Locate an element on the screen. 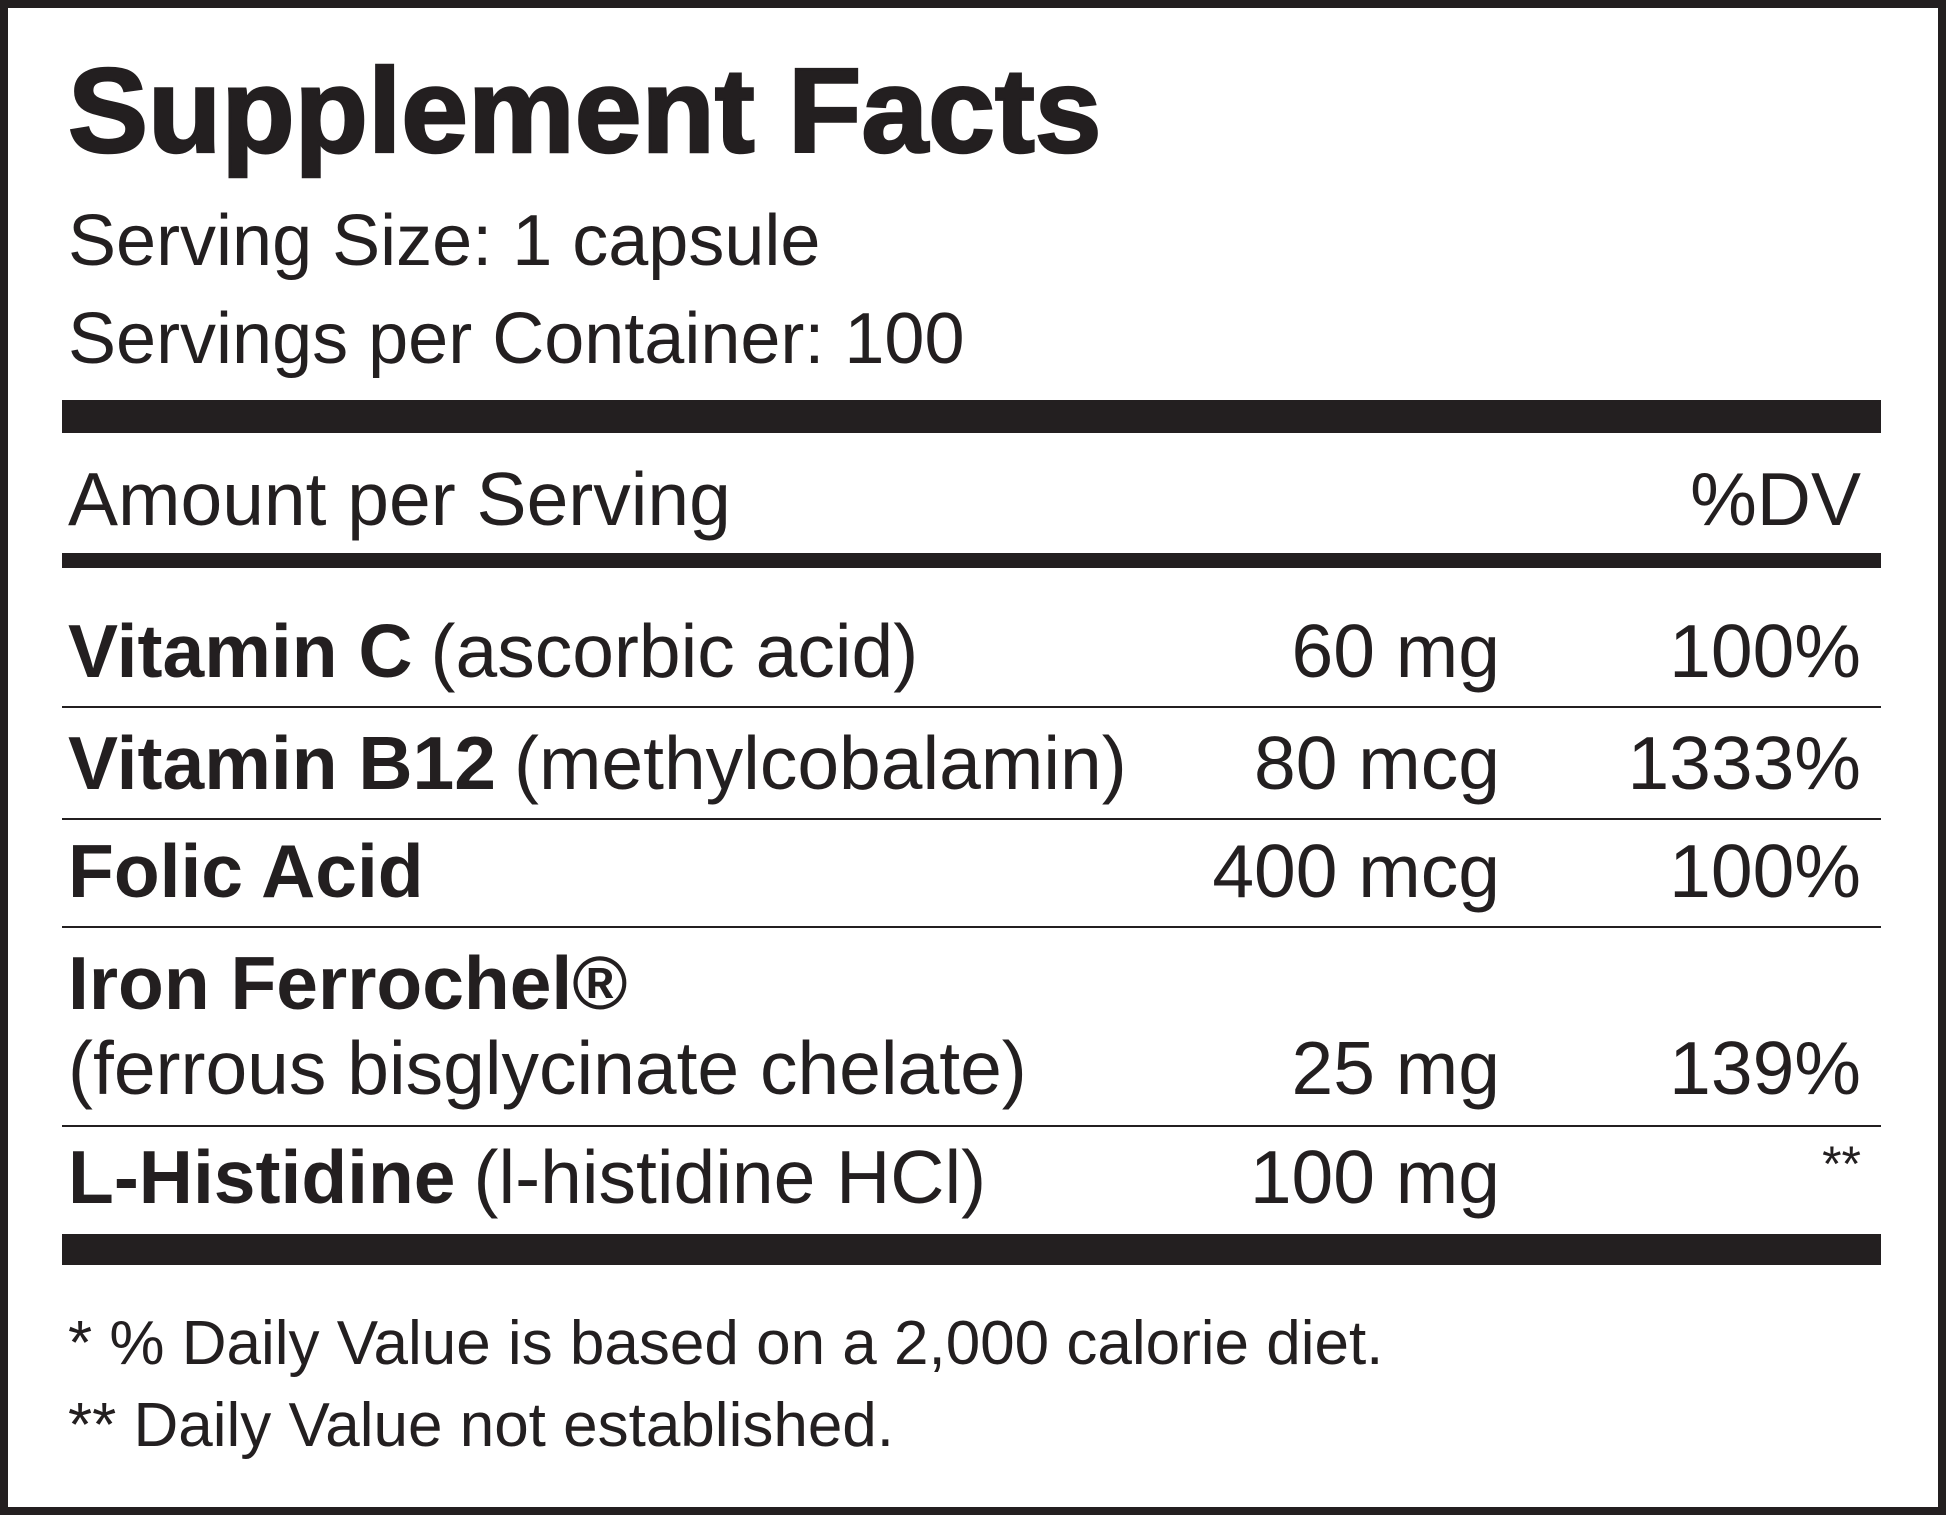  nutrient-name-line: Vitamin C (ascorbic acid) is located at coordinates (493, 651).